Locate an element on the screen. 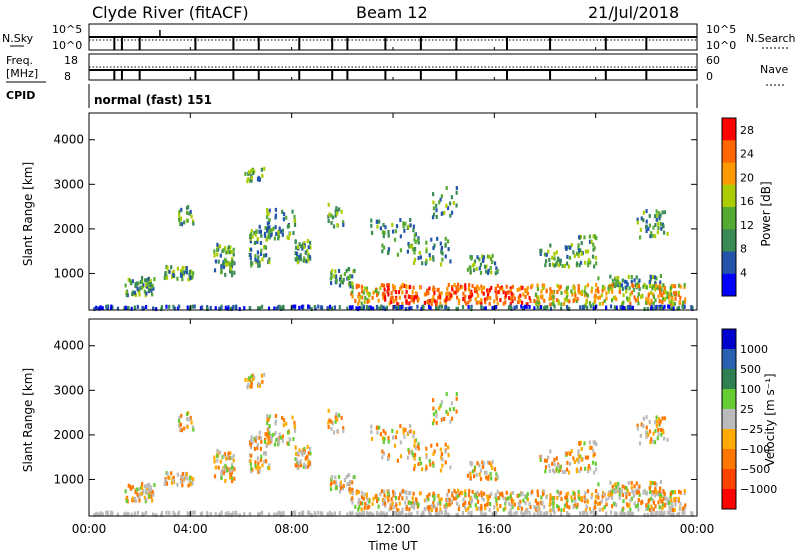 Image resolution: width=800 pixels, height=554 pixels. power-colorbar-tick: 4 is located at coordinates (743, 272).